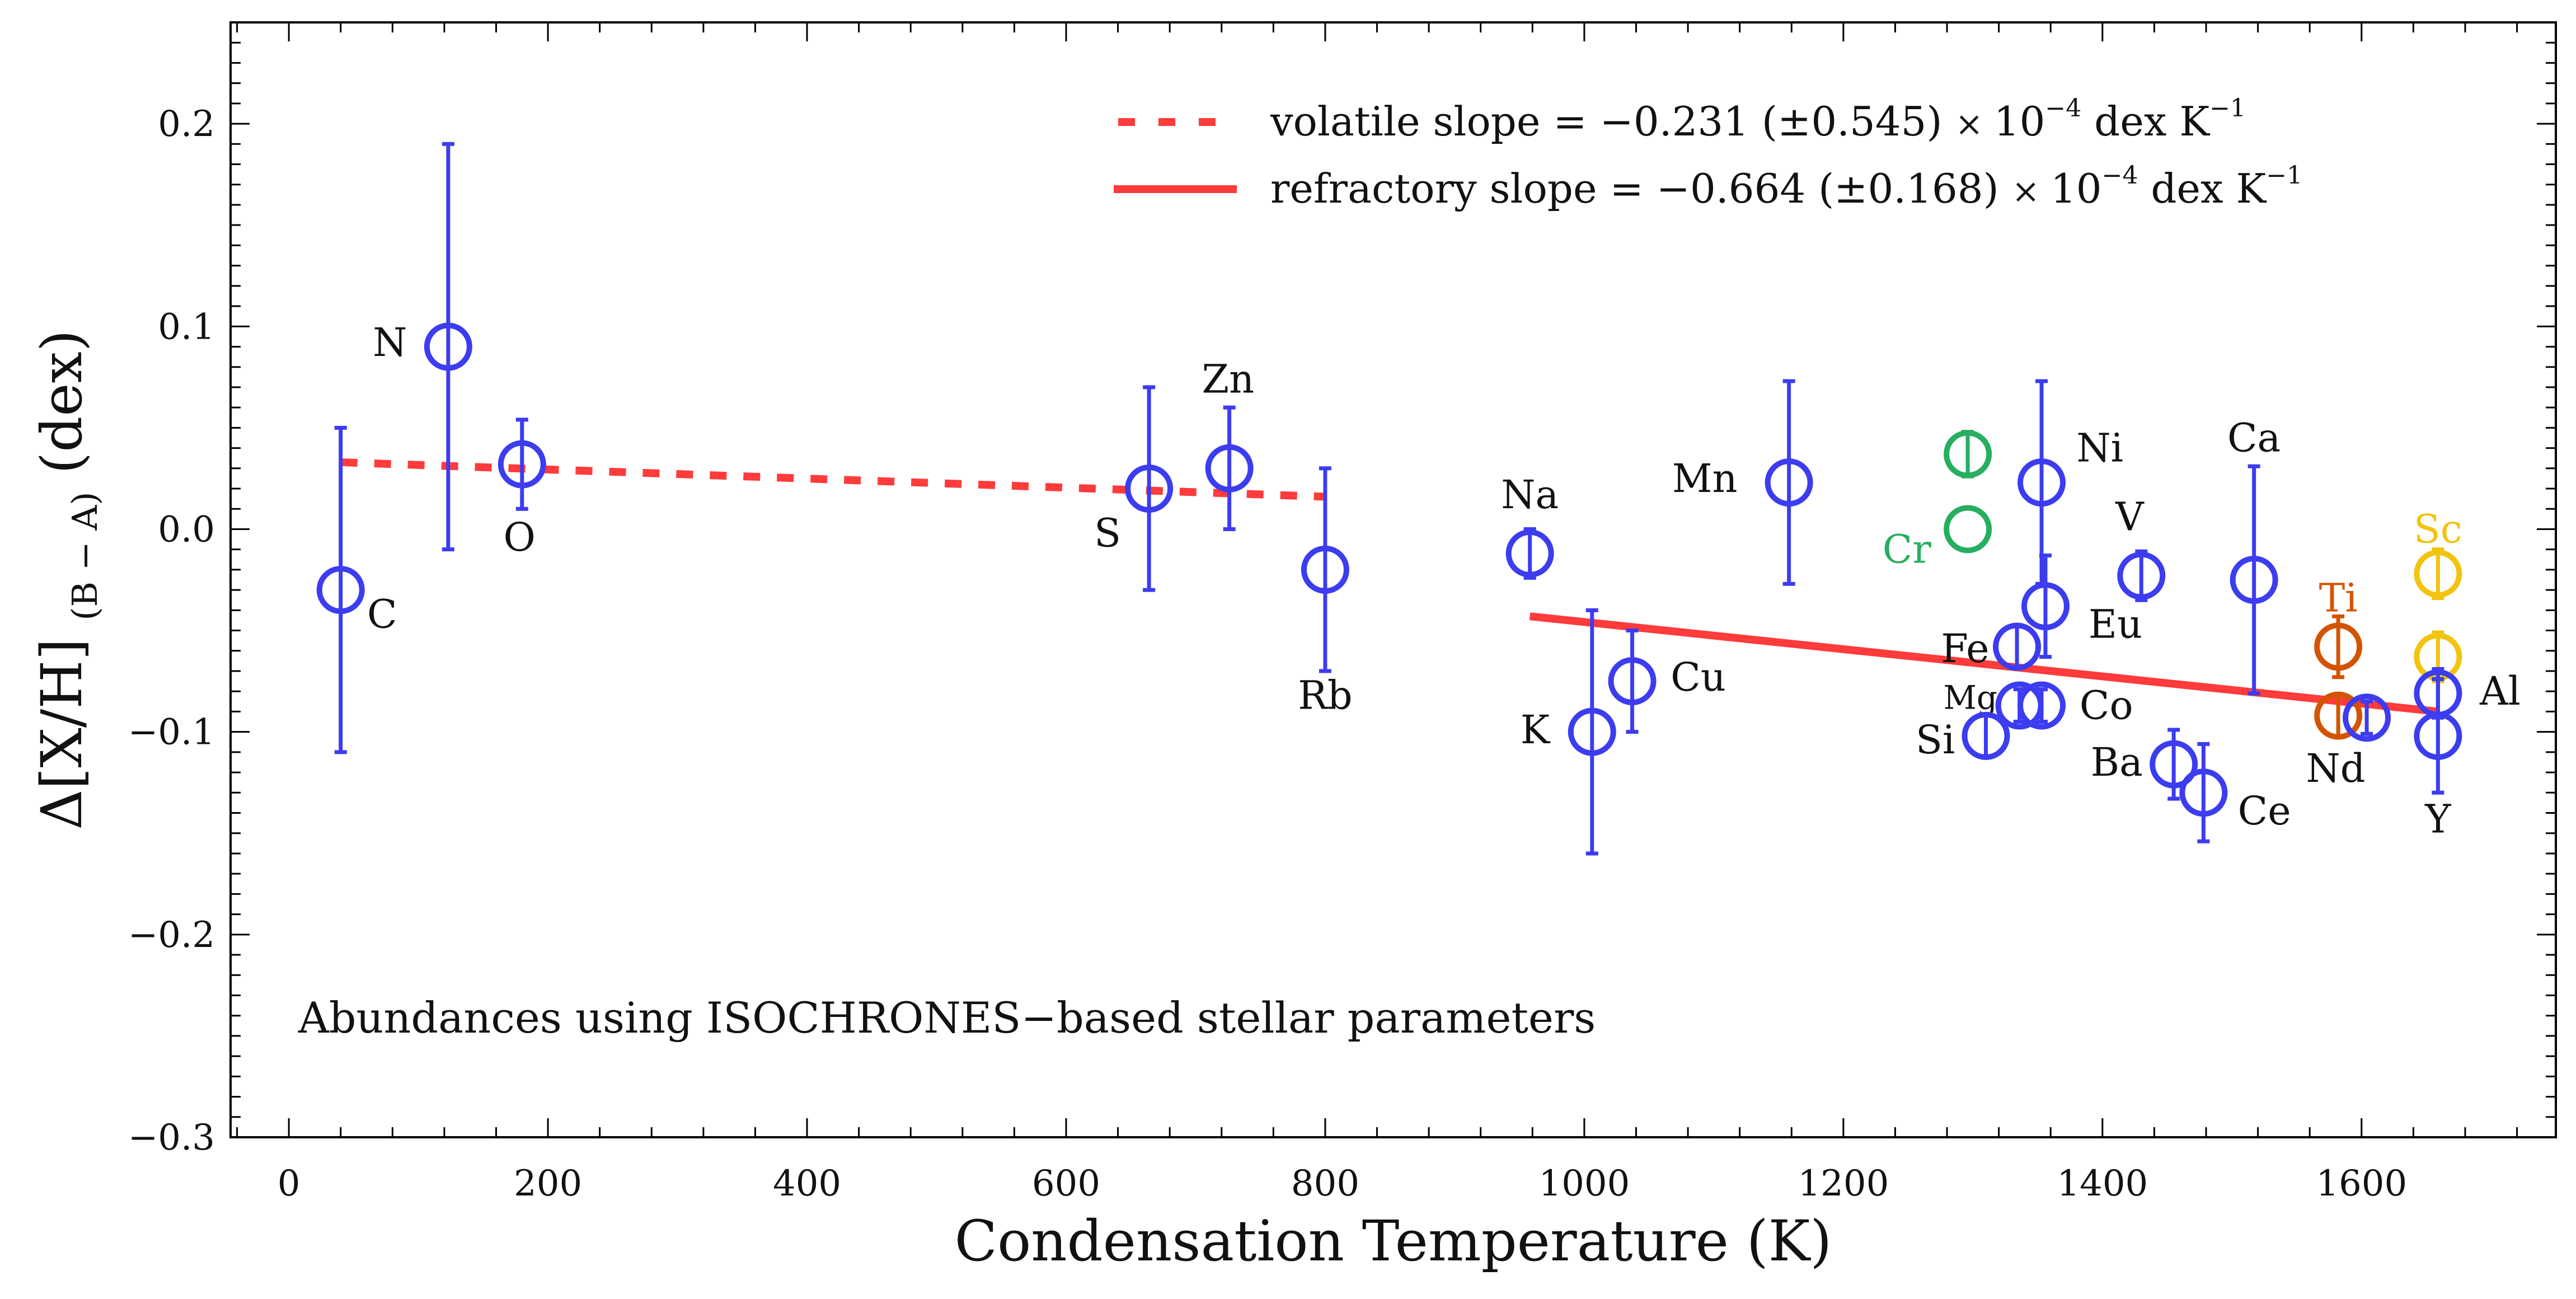 The image size is (2576, 1299). Describe the element at coordinates (2336, 741) in the screenshot. I see `data-point-nd: Nd` at that location.